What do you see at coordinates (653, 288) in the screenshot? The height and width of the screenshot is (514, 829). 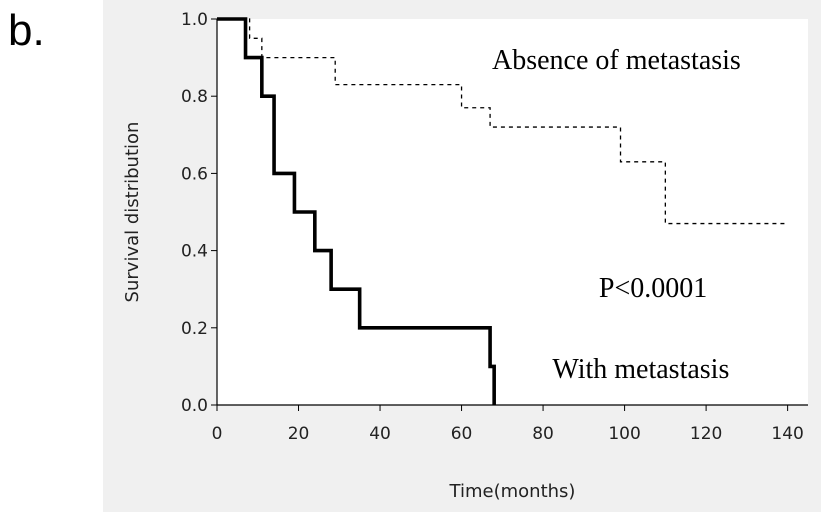 I see `annotation-p-0-0001: P<0.0001` at bounding box center [653, 288].